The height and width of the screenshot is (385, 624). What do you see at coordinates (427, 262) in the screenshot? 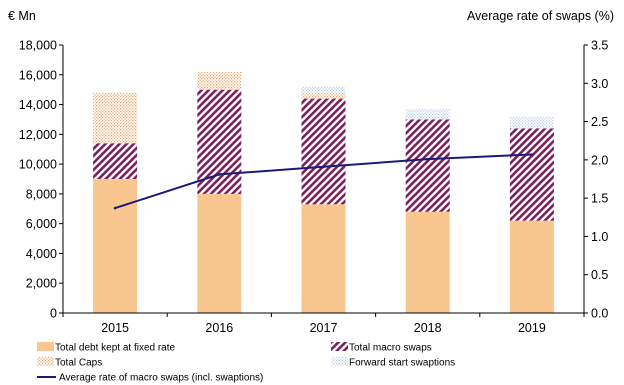
I see `bar-total-debt-kept-at-fixed-rate-2018` at bounding box center [427, 262].